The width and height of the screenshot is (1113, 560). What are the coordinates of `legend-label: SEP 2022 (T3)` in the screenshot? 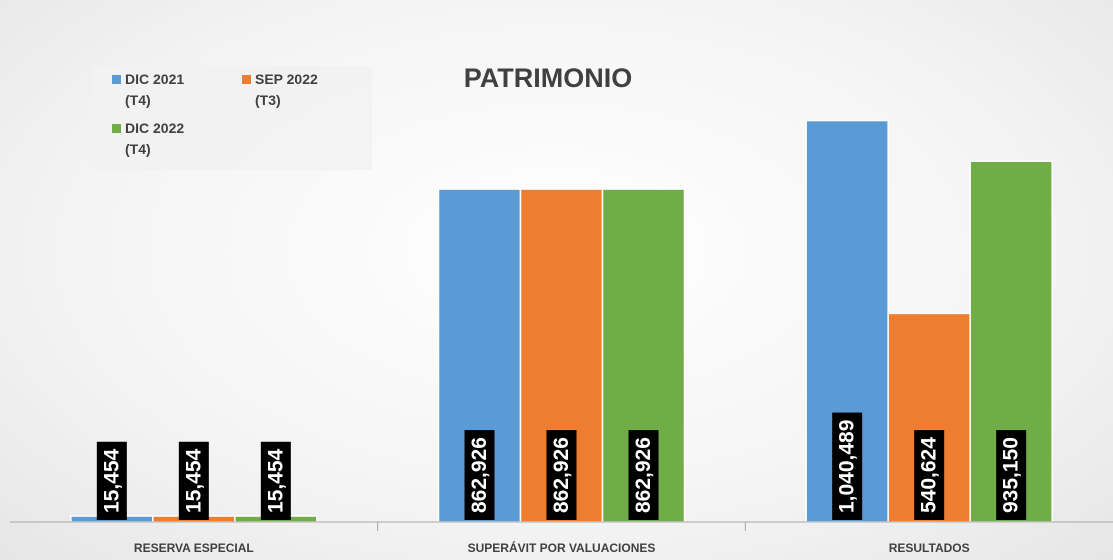 It's located at (286, 89).